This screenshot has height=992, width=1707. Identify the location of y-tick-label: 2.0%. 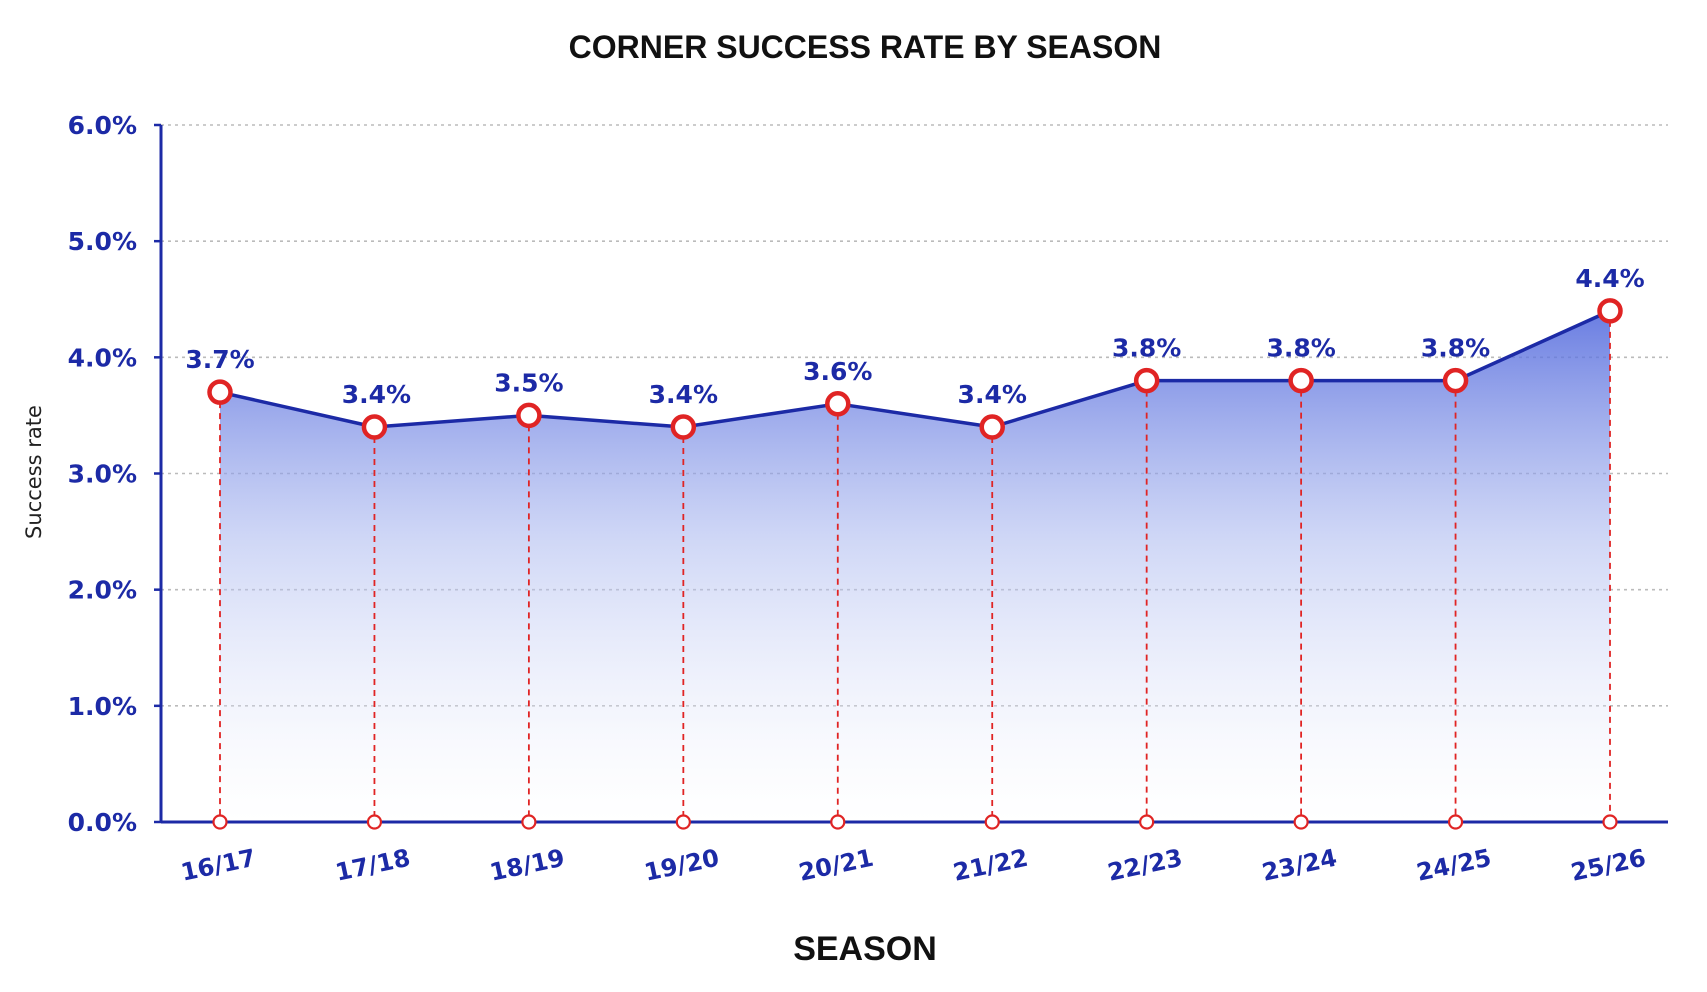
(102, 590).